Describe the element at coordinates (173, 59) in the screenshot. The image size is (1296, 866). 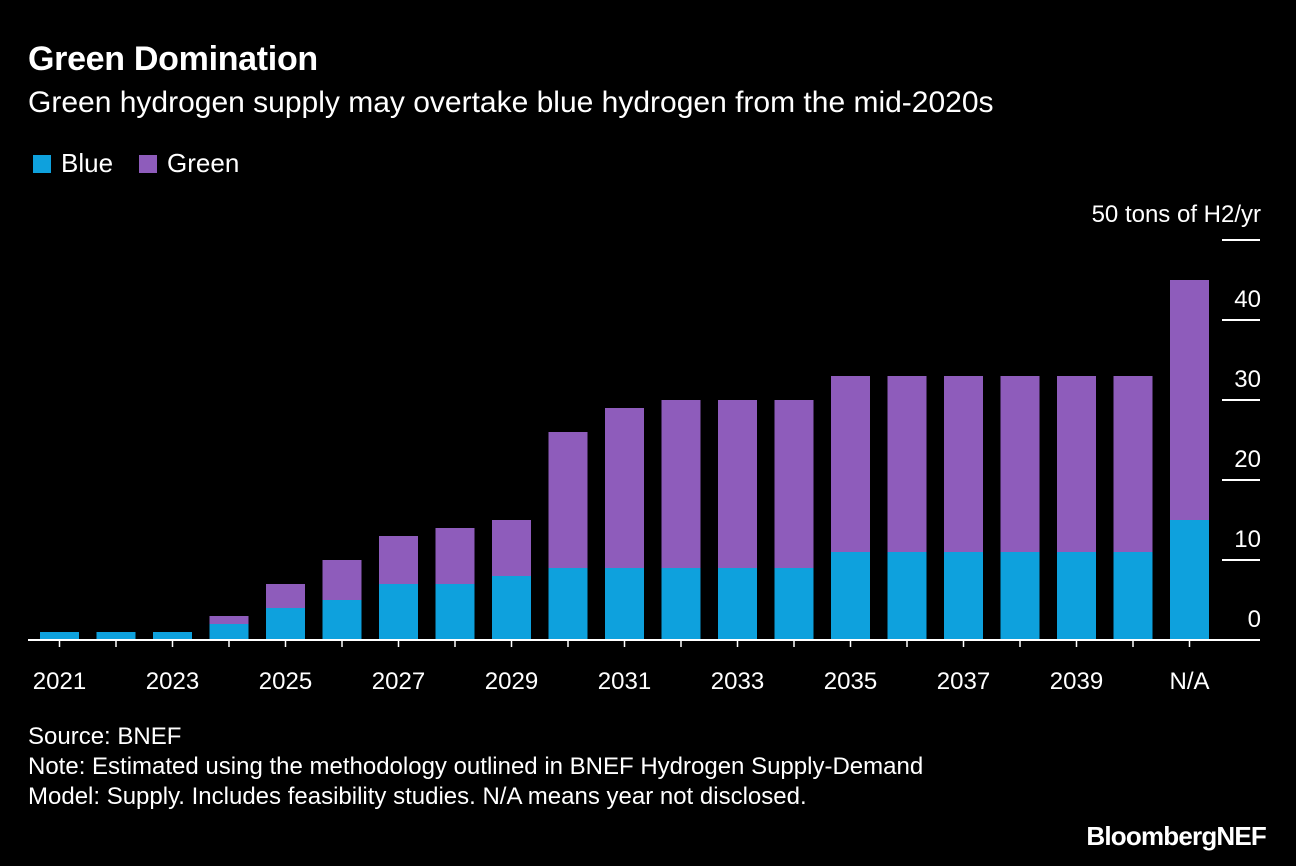
I see `chart-title: Green Domination` at that location.